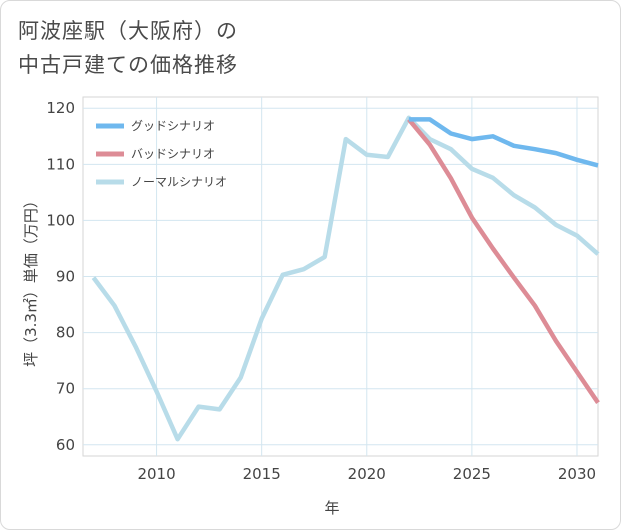  I want to click on y-tick-labels: 60 70 80 90 100 110 120, so click(60, 276).